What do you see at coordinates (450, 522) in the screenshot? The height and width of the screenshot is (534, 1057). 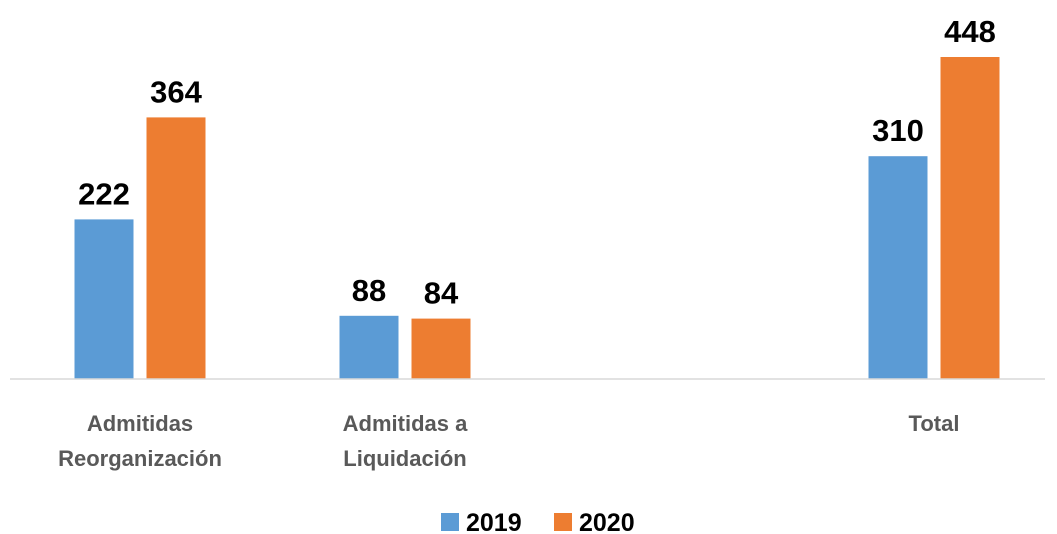 I see `legend-swatch-2019` at bounding box center [450, 522].